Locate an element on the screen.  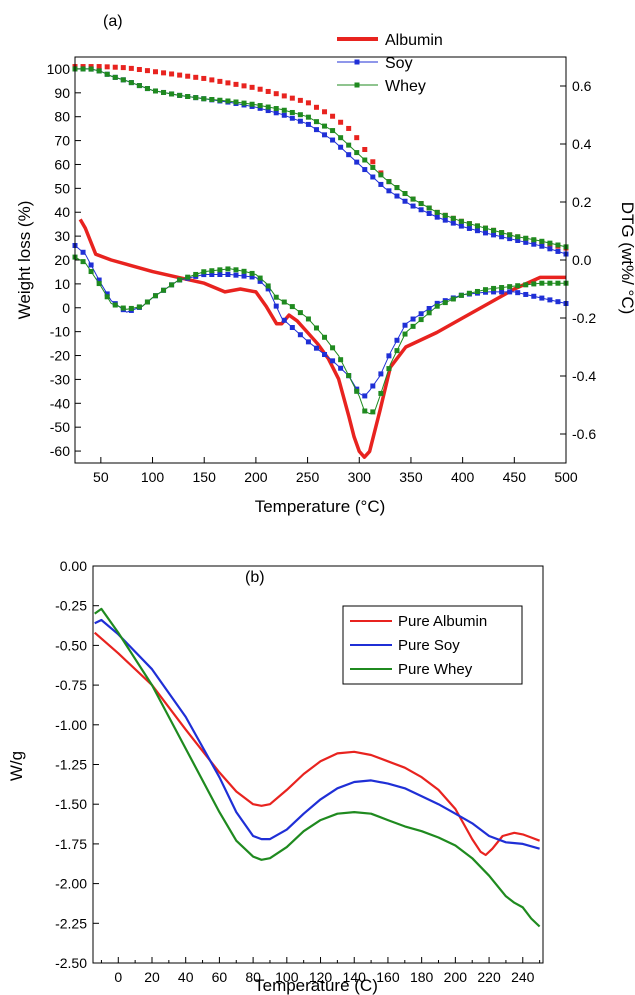
panel-a-legend: Albumin Soy Whey is located at coordinates (390, 63).